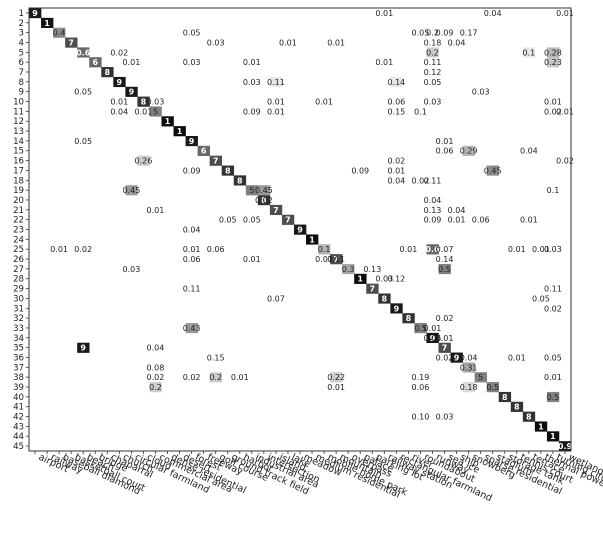  Describe the element at coordinates (421, 417) in the screenshot. I see `cell-value-label: 0.10` at that location.